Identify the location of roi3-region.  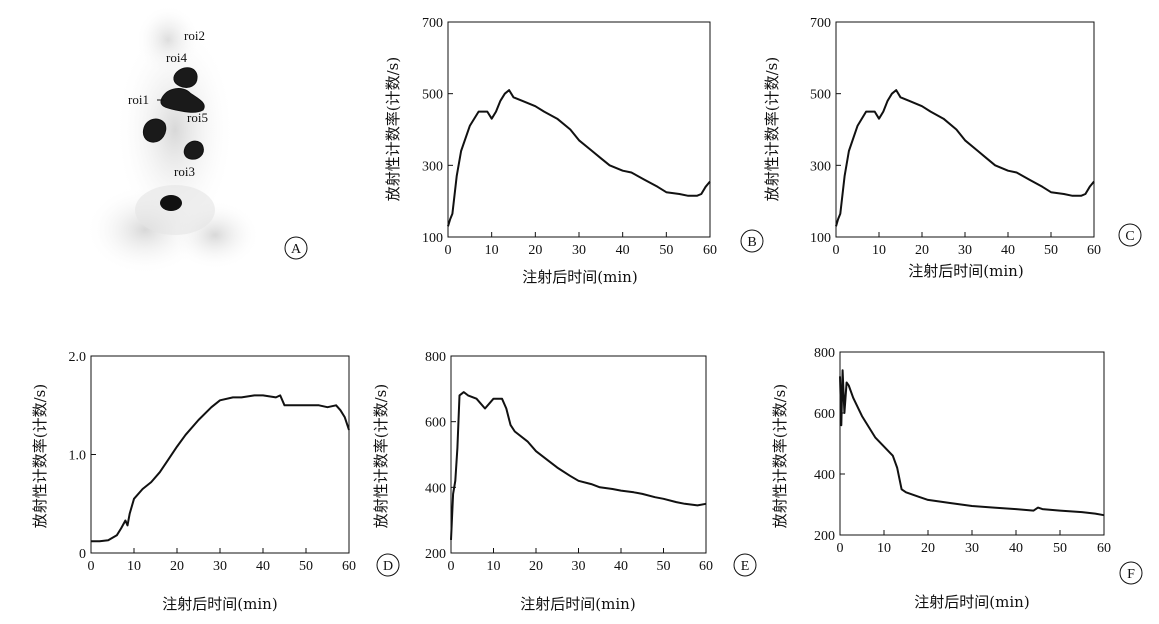
(193, 150).